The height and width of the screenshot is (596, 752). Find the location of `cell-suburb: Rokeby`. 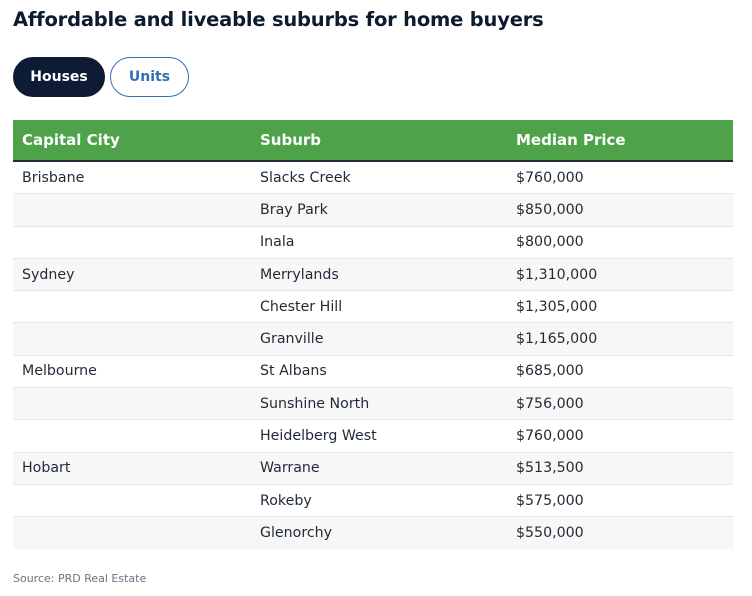

cell-suburb: Rokeby is located at coordinates (379, 501).